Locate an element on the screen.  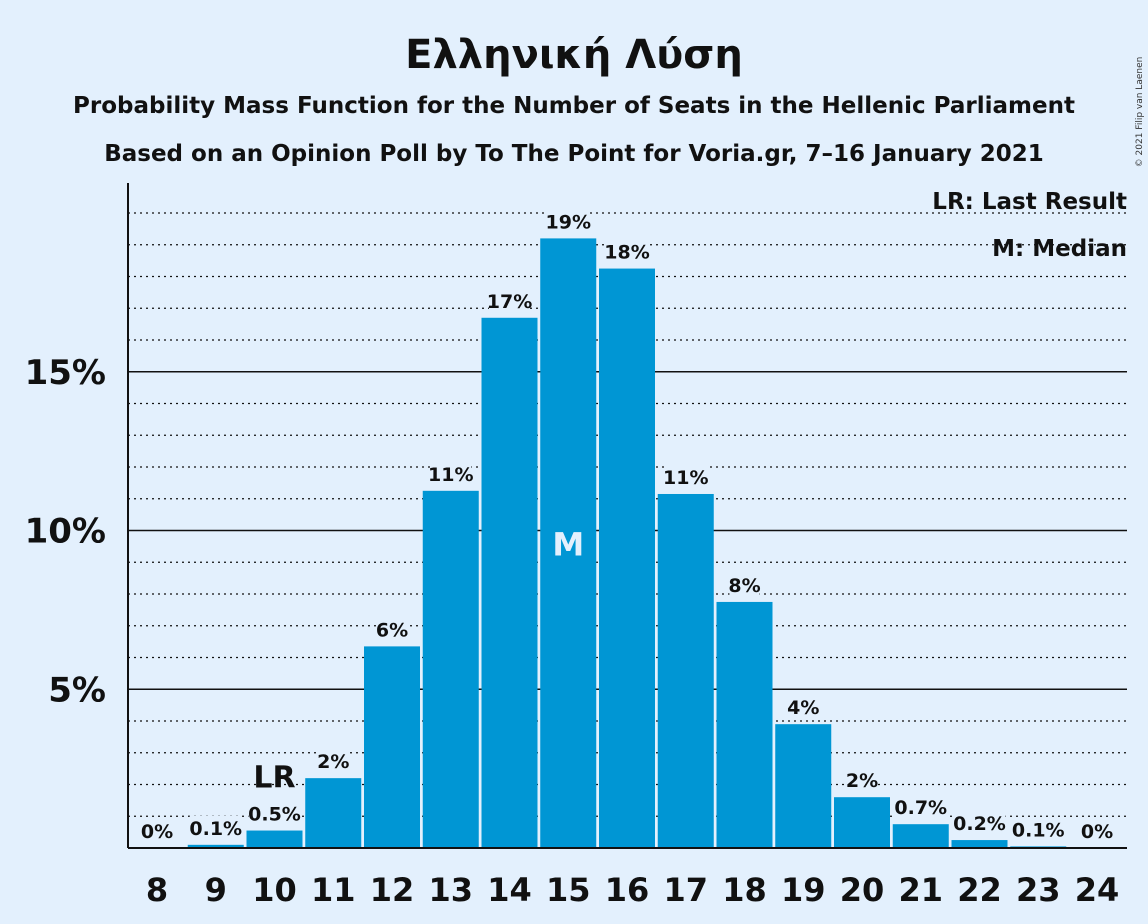
median-marker: M is located at coordinates (568, 544).